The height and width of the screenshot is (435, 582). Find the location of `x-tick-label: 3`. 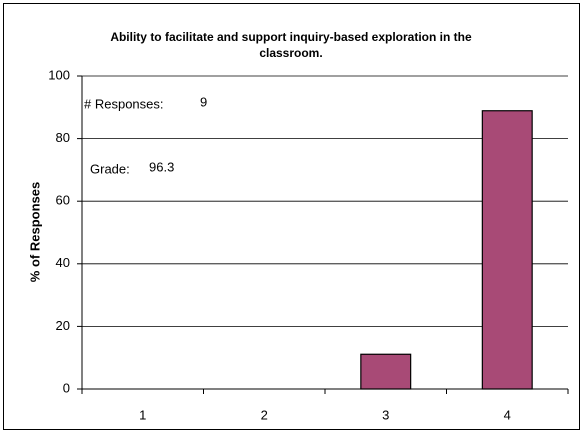

x-tick-label: 3 is located at coordinates (385, 414).